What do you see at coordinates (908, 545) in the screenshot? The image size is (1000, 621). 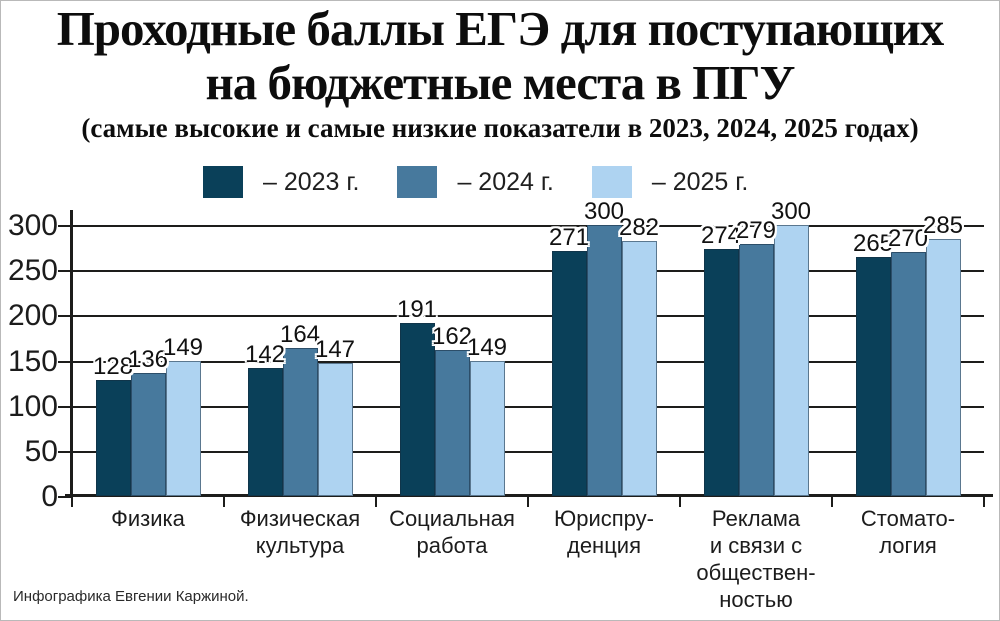 I see `category-label-line: логия` at bounding box center [908, 545].